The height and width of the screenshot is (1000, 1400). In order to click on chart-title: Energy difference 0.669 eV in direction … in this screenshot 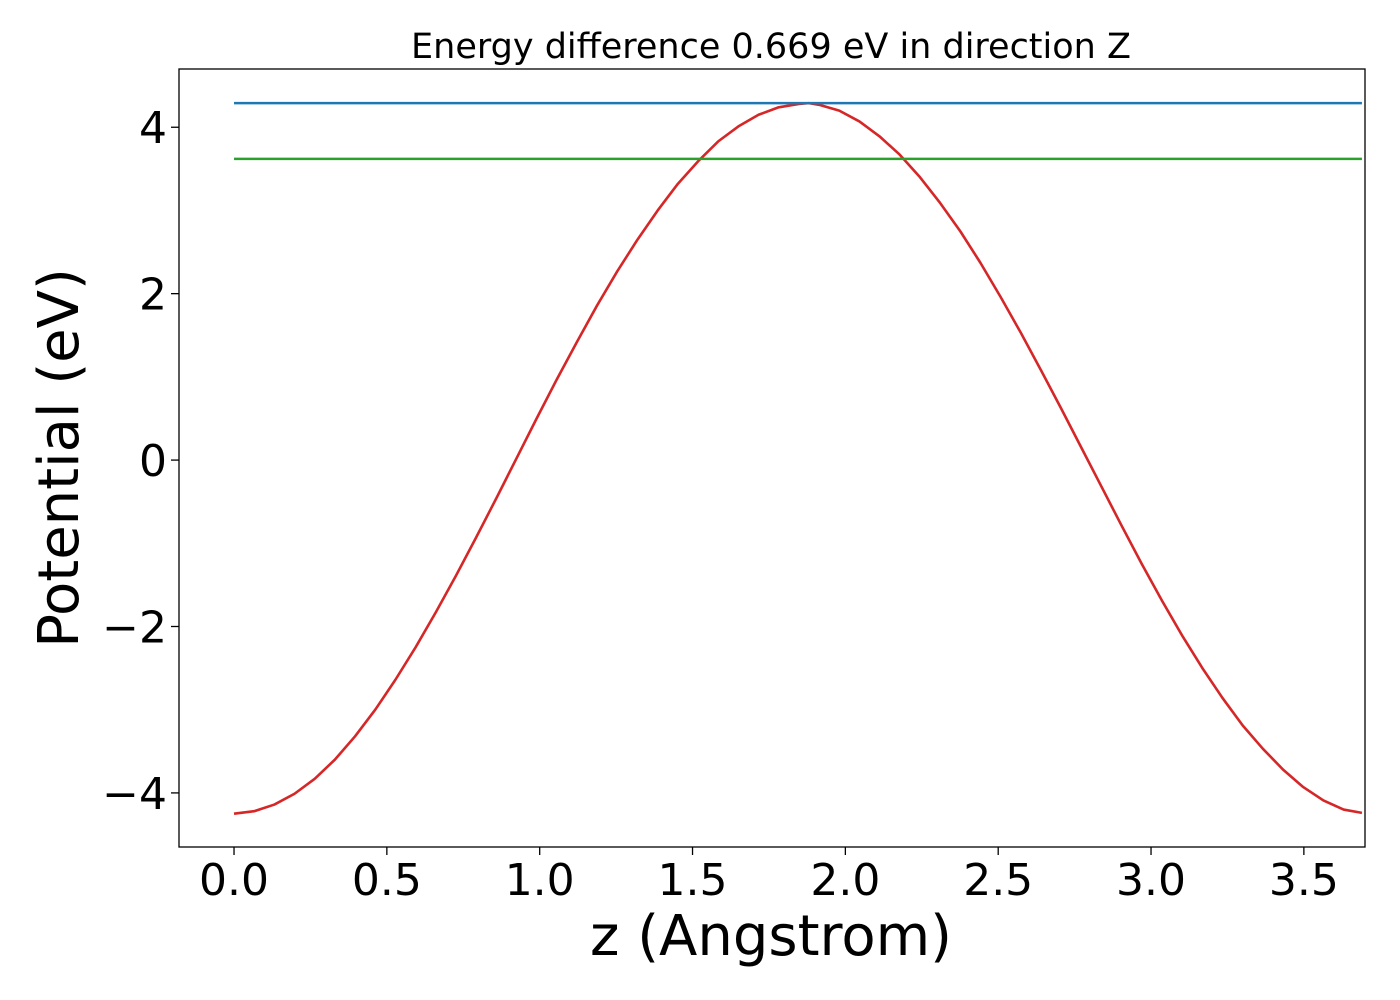, I will do `click(771, 47)`.